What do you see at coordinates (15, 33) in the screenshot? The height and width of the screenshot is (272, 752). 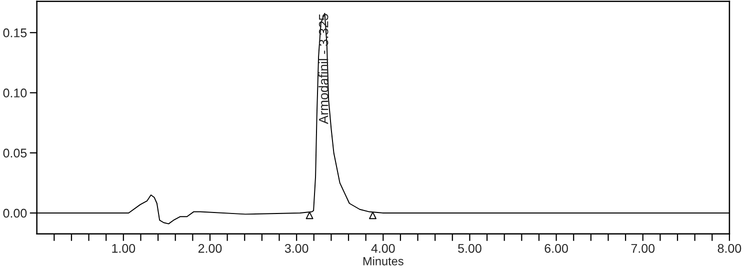 I see `y-tick-label: 0.15` at bounding box center [15, 33].